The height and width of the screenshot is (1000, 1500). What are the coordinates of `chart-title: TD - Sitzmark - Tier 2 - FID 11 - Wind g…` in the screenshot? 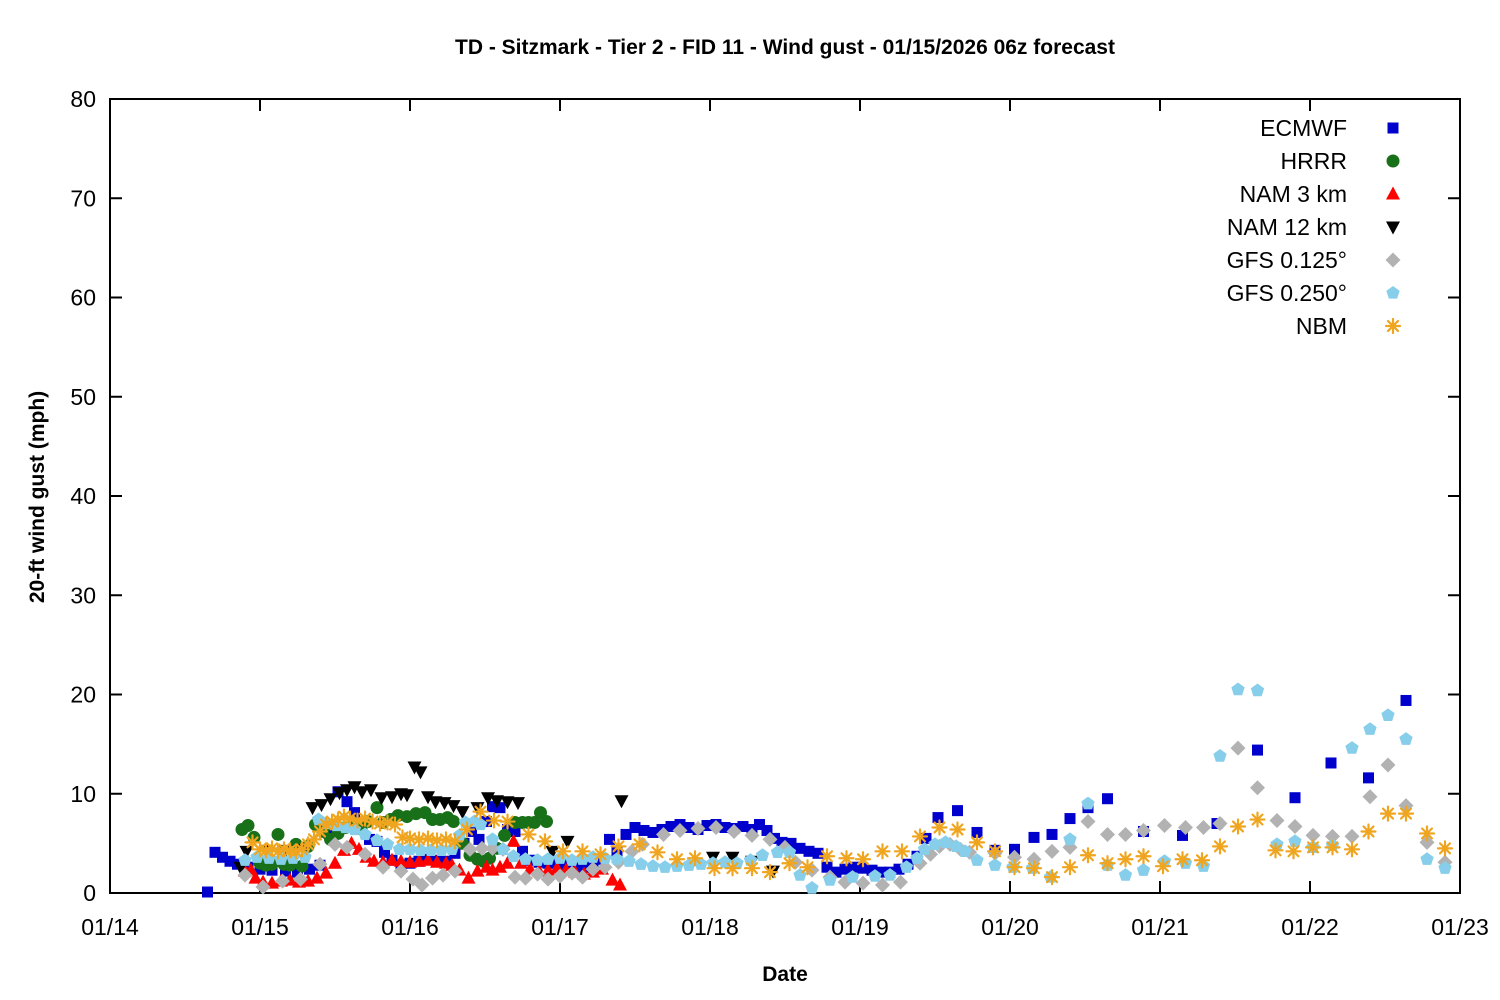 It's located at (785, 47).